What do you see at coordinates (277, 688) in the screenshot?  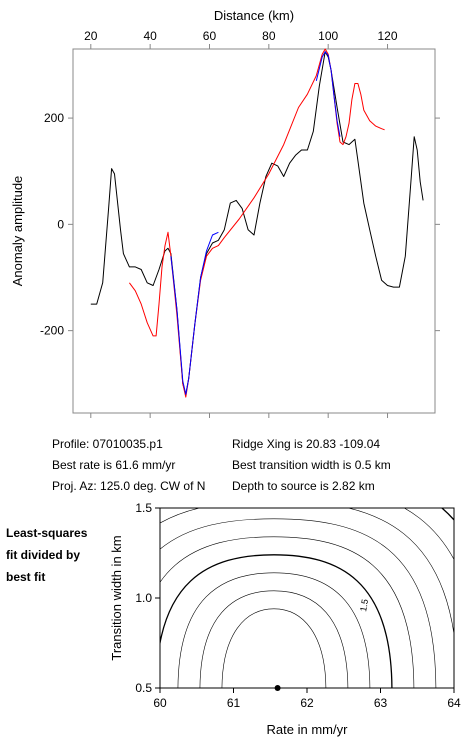 I see `best-fit-point` at bounding box center [277, 688].